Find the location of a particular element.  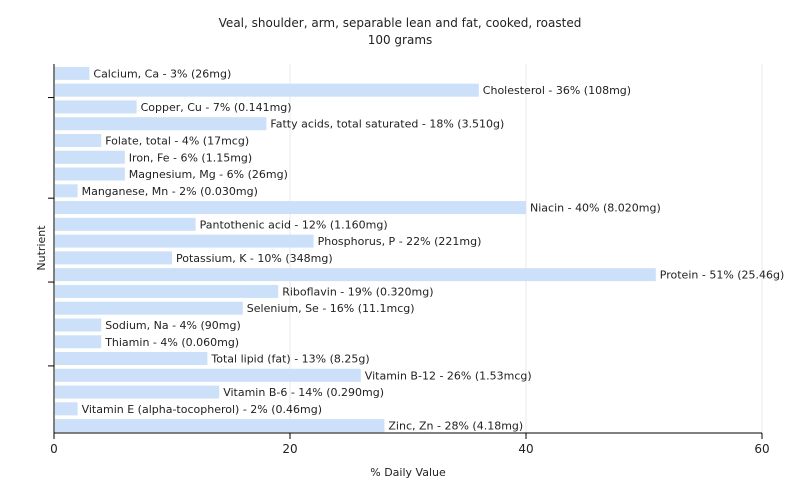

bar-label: Manganese, Mn - 2% (0.030mg) is located at coordinates (170, 191).